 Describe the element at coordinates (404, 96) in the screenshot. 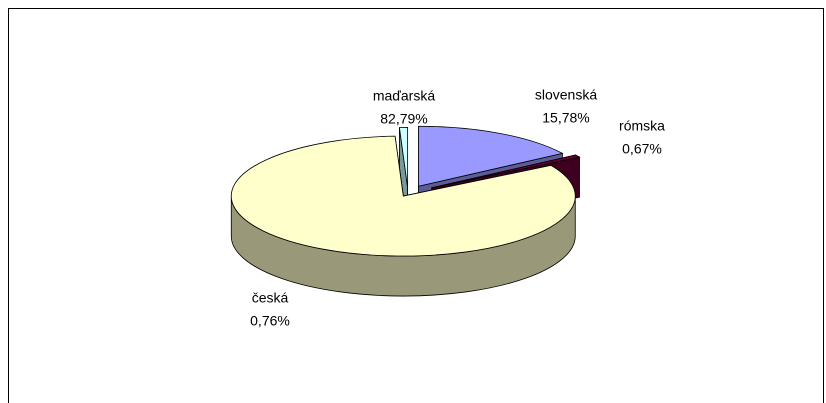

I see `category-label: maďarská` at that location.